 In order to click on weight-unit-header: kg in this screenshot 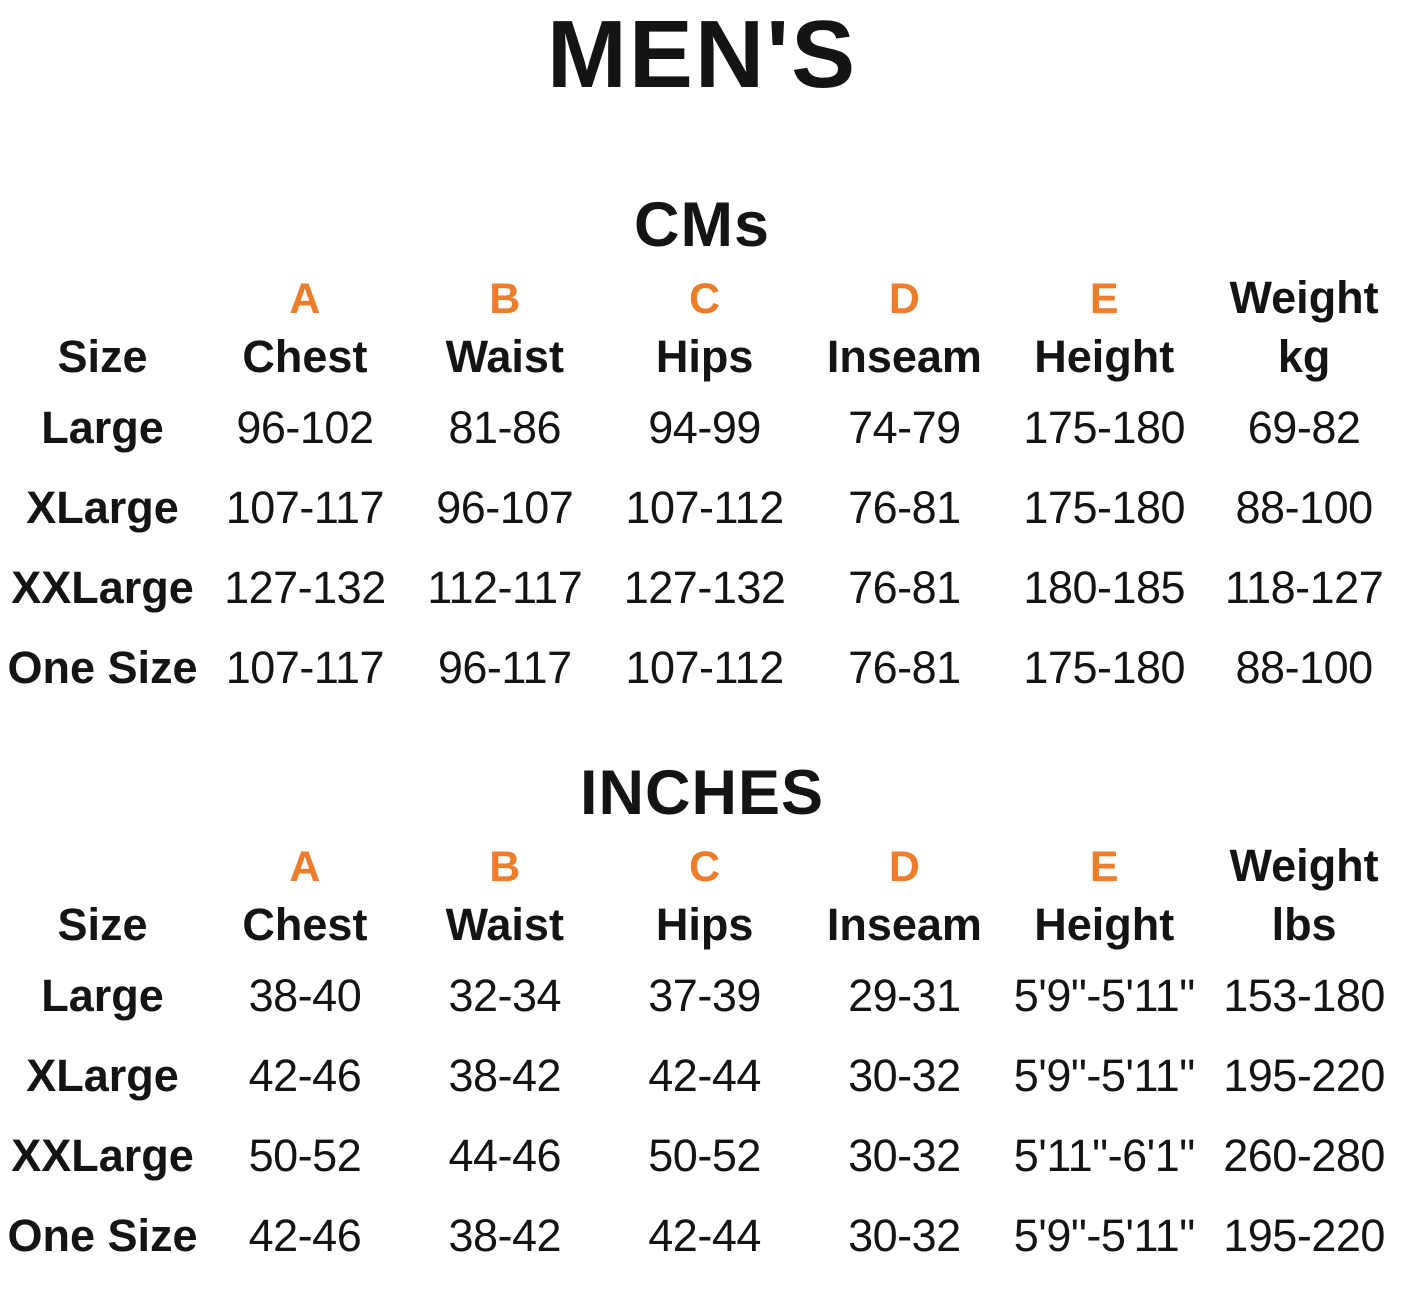, I will do `click(1304, 356)`.